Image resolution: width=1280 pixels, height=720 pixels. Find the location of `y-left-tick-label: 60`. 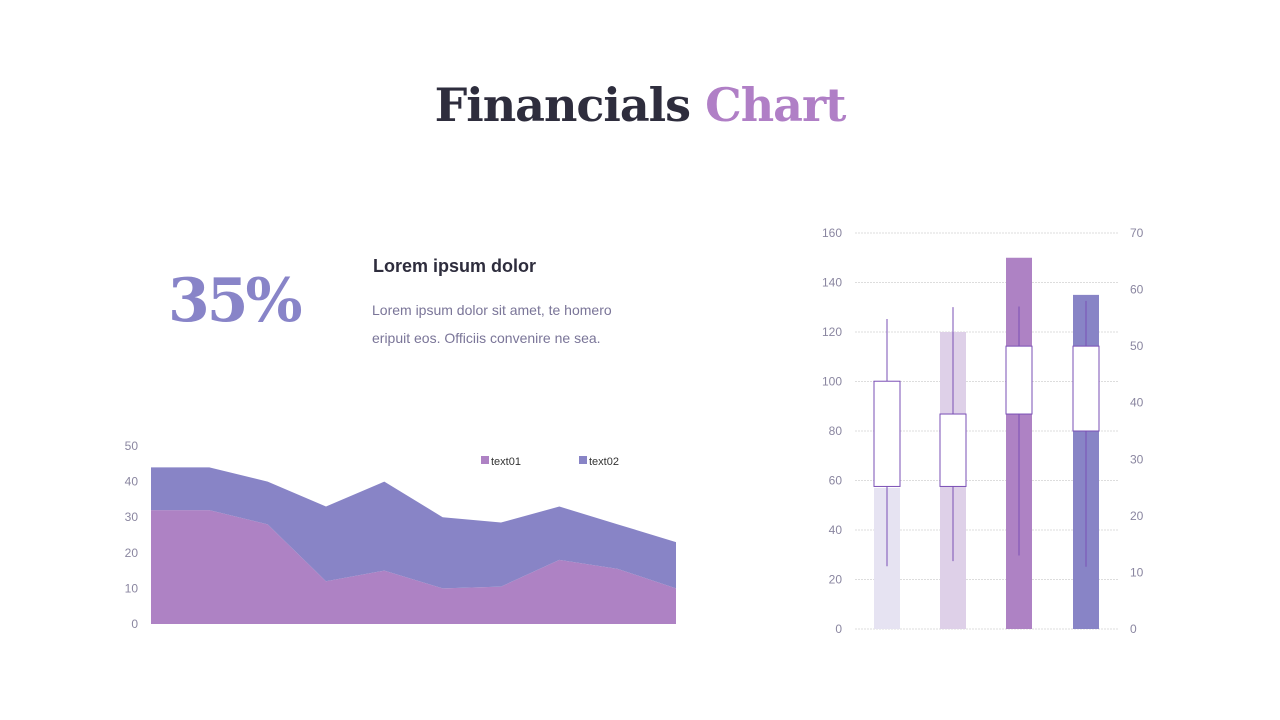

y-left-tick-label: 60 is located at coordinates (836, 481).